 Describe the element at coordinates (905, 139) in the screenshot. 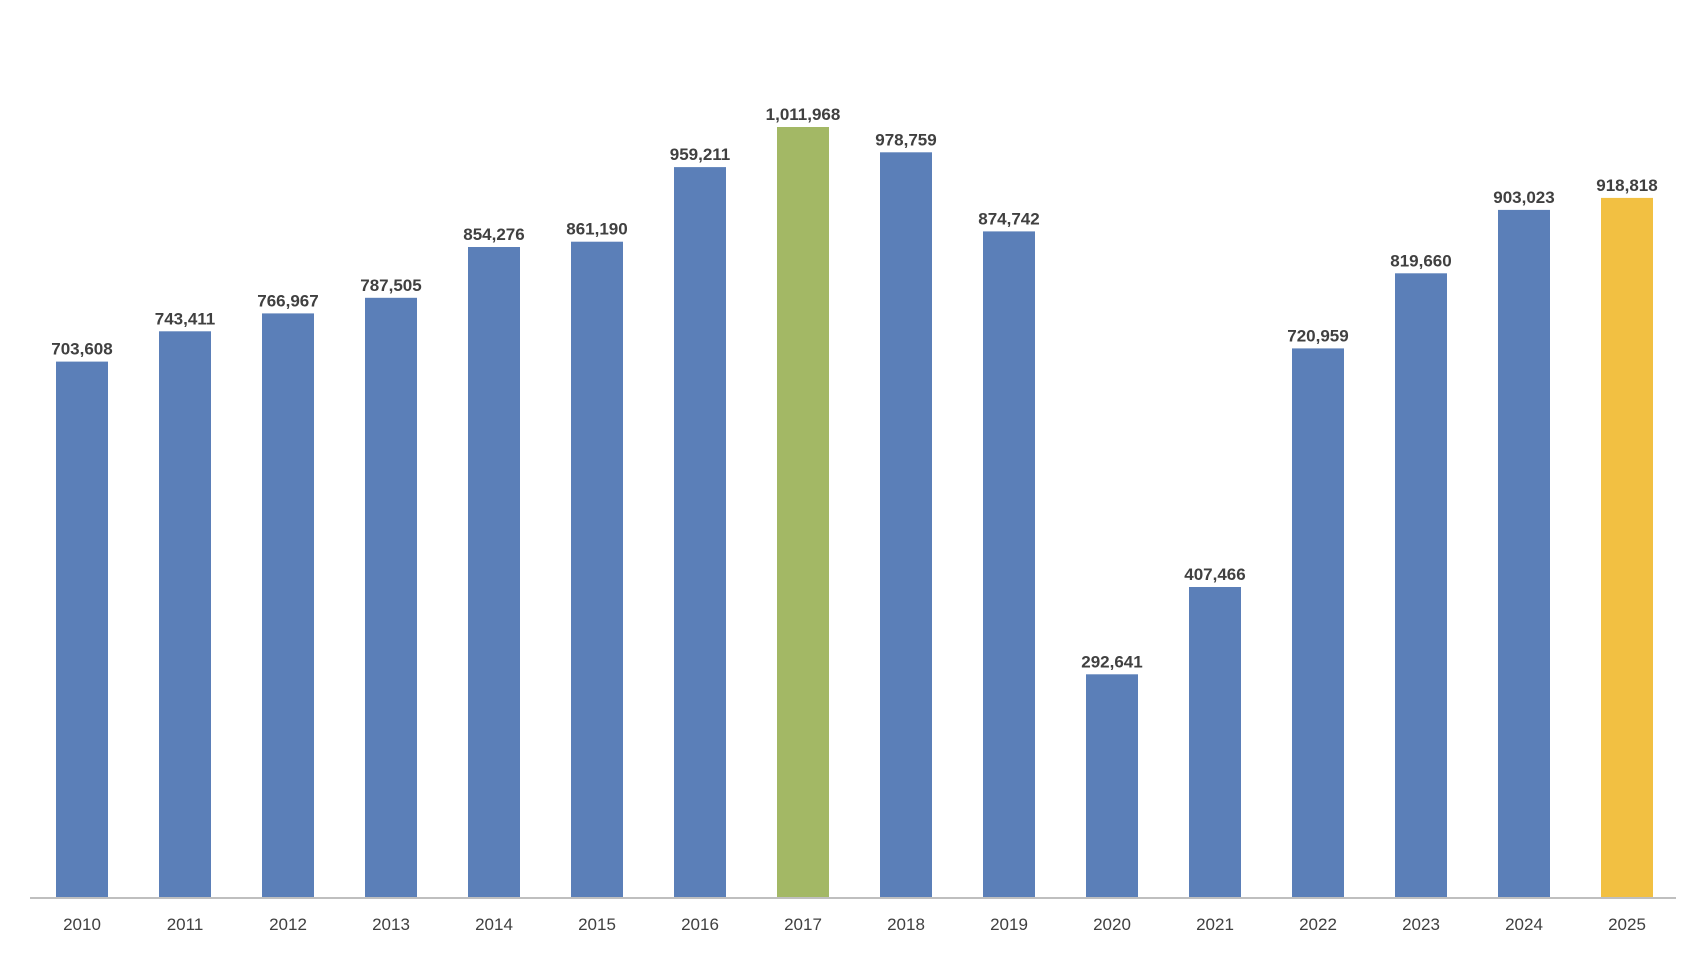

I see `data-label-2018: 978,759` at that location.